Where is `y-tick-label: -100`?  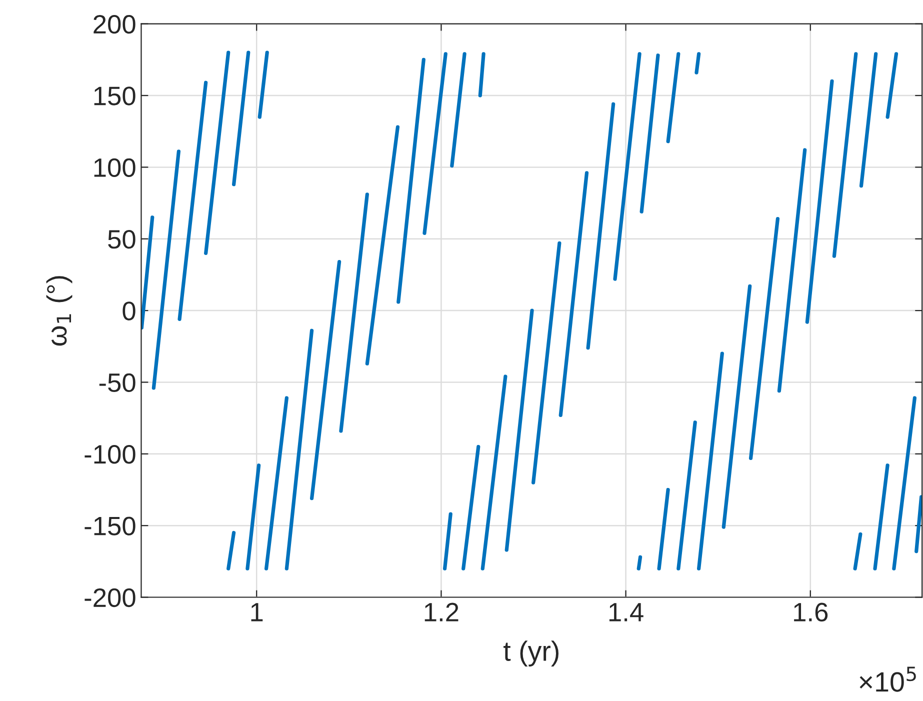 y-tick-label: -100 is located at coordinates (110, 454).